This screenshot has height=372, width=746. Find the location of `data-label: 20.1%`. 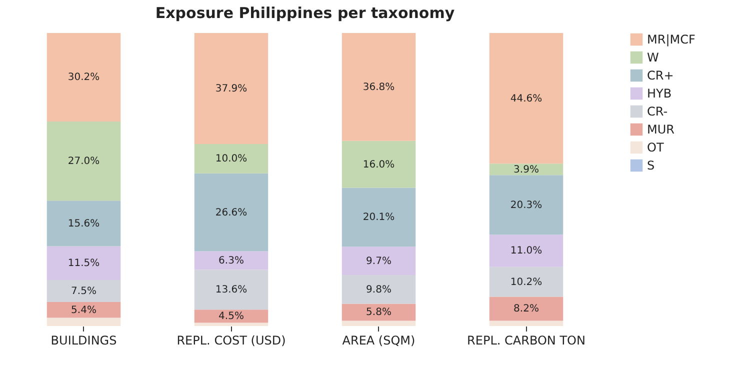

data-label: 20.1% is located at coordinates (378, 218).